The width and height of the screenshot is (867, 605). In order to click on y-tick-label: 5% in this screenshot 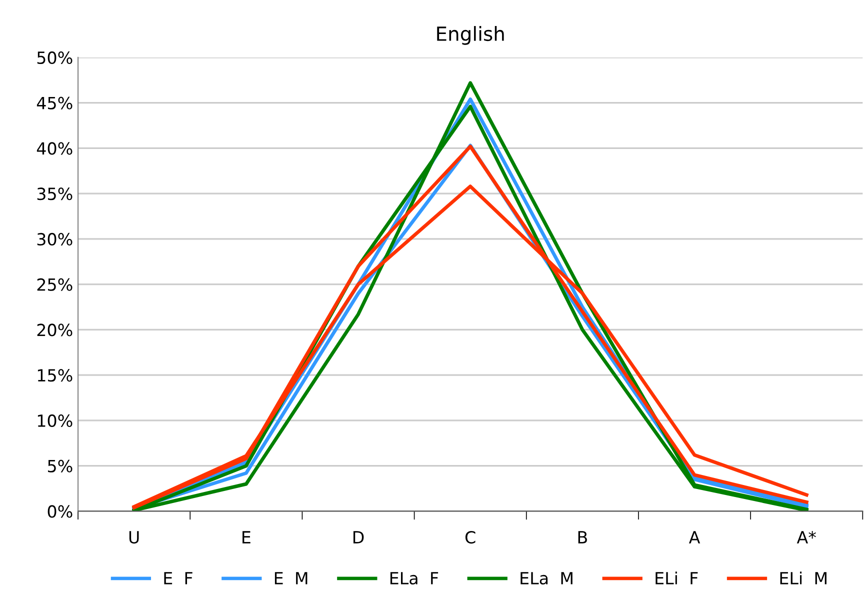, I will do `click(60, 466)`.